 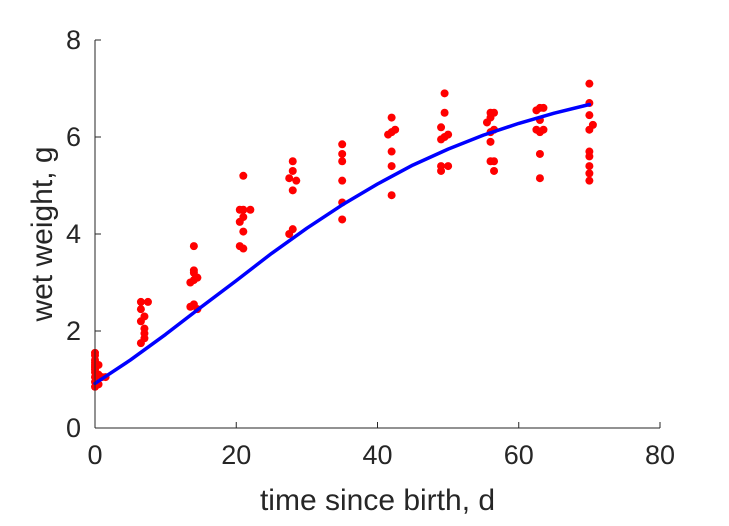 What do you see at coordinates (236, 455) in the screenshot?
I see `x-tick-label: 20` at bounding box center [236, 455].